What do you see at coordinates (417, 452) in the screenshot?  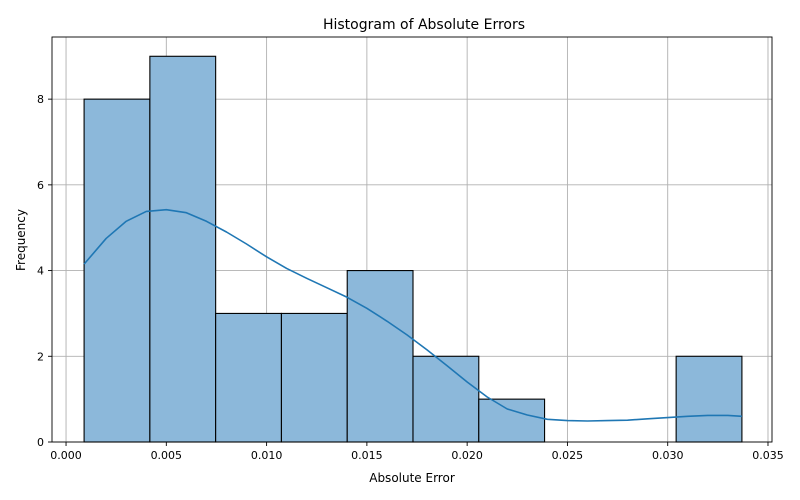 I see `x-axis-ticks: 0.000 0.005 0.010 0.015 0.020 0.025 0.030 0.035` at bounding box center [417, 452].